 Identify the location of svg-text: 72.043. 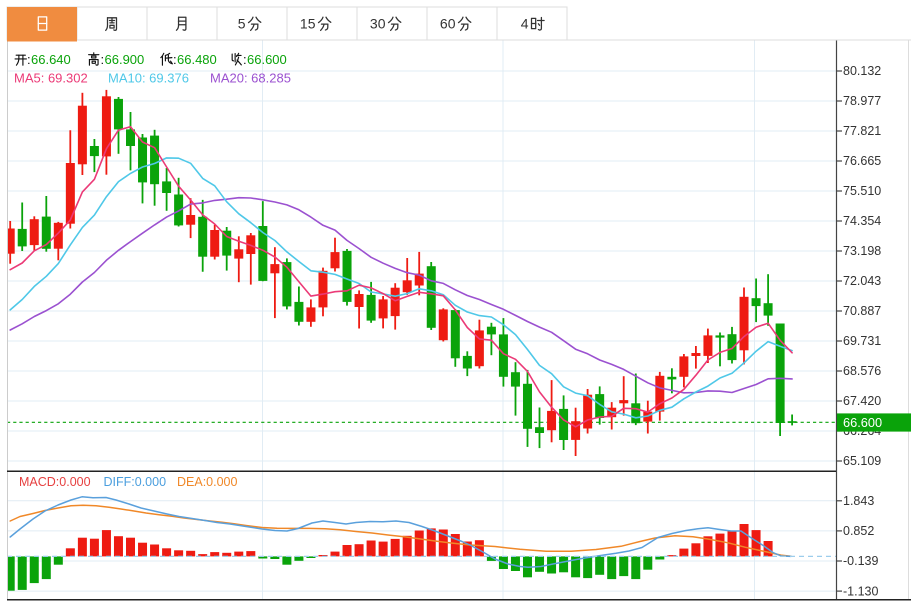
(862, 281).